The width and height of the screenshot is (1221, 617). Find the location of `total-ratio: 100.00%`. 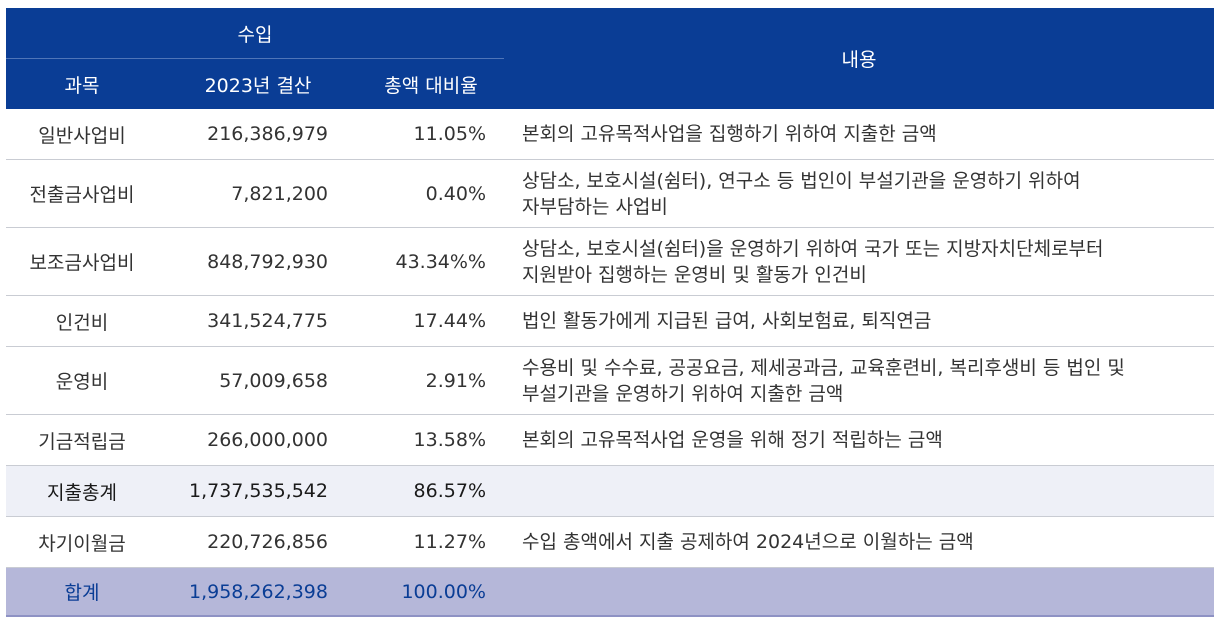

total-ratio: 100.00% is located at coordinates (431, 592).